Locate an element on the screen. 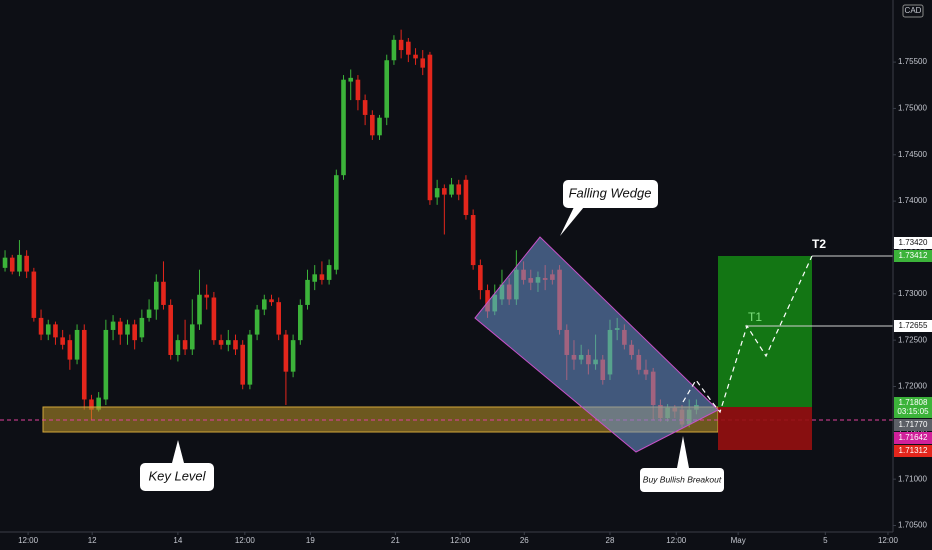 The image size is (932, 550). currency-badge is located at coordinates (913, 11).